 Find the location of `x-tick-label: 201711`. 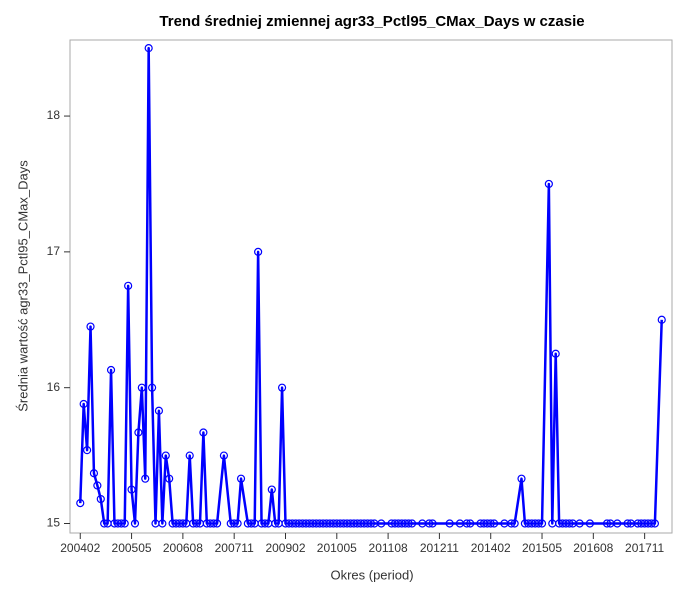

x-tick-label: 201711 is located at coordinates (644, 548).